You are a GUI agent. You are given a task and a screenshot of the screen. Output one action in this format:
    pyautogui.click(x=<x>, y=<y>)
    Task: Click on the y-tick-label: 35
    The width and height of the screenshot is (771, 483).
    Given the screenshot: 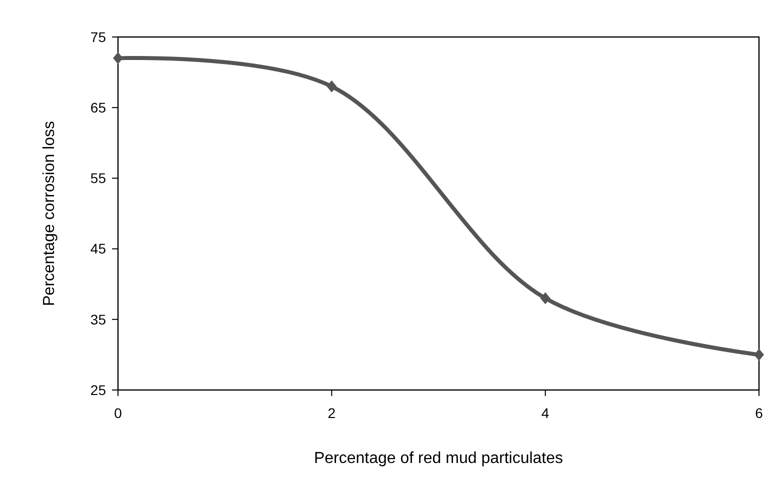 What is the action you would take?
    pyautogui.click(x=98, y=319)
    